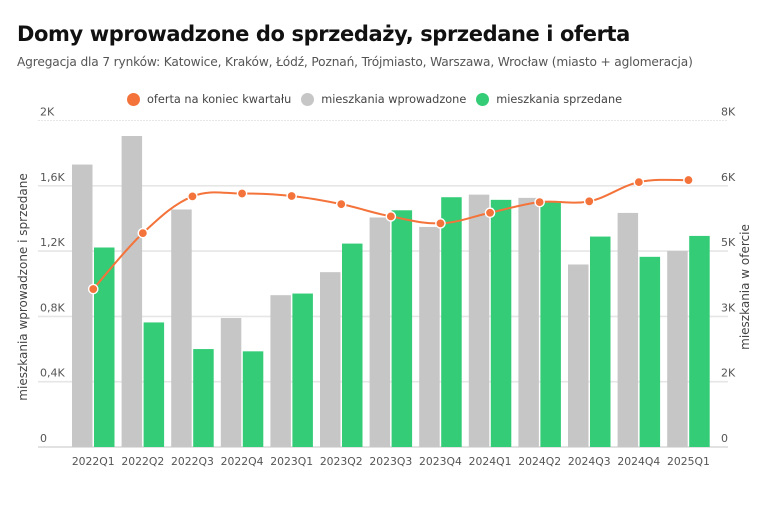 This screenshot has width=768, height=526. What do you see at coordinates (291, 461) in the screenshot?
I see `x-tick-label: 2023Q1` at bounding box center [291, 461].